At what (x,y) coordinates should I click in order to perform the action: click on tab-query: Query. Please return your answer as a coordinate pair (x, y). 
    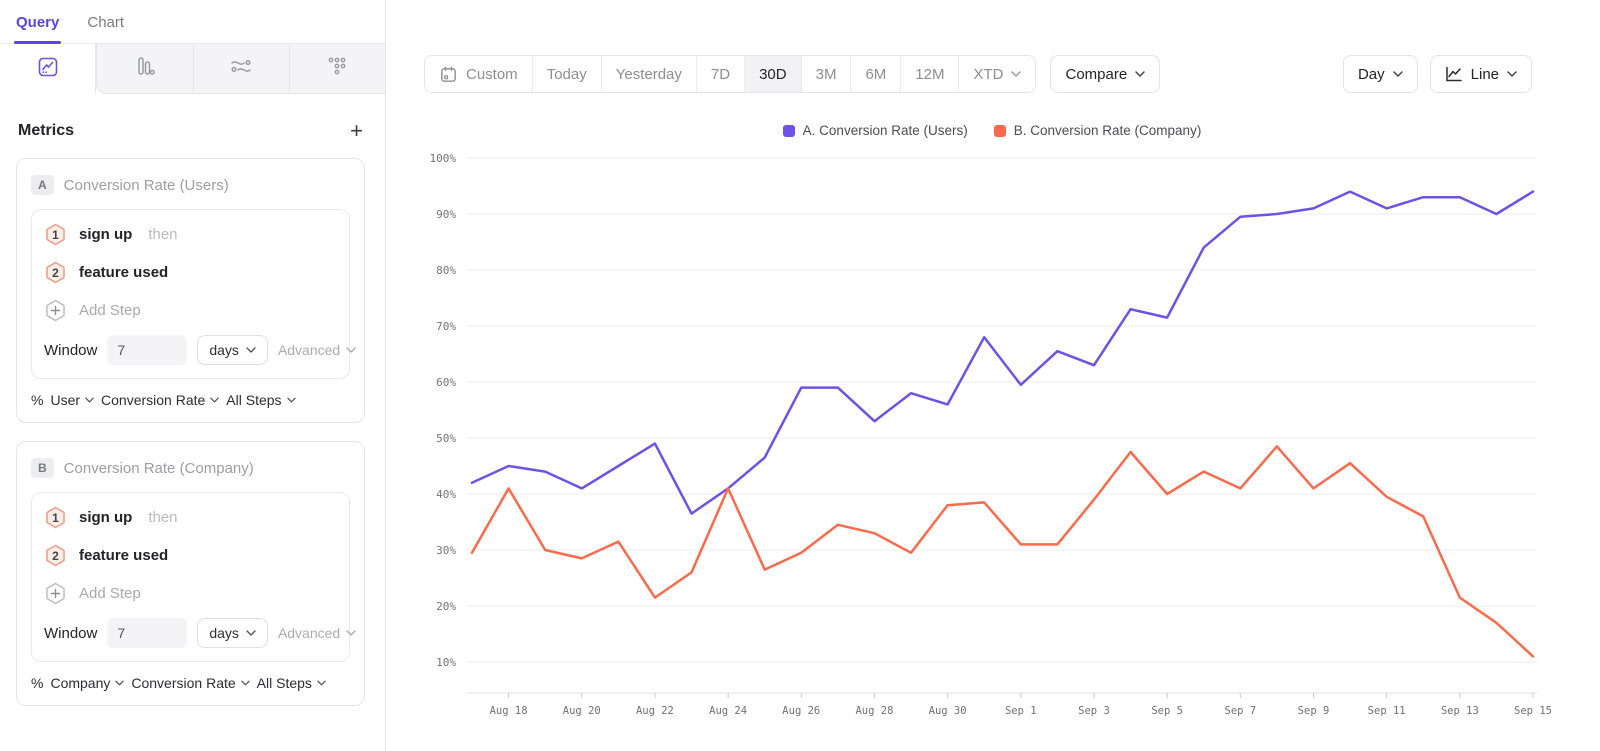
    Looking at the image, I should click on (37, 29).